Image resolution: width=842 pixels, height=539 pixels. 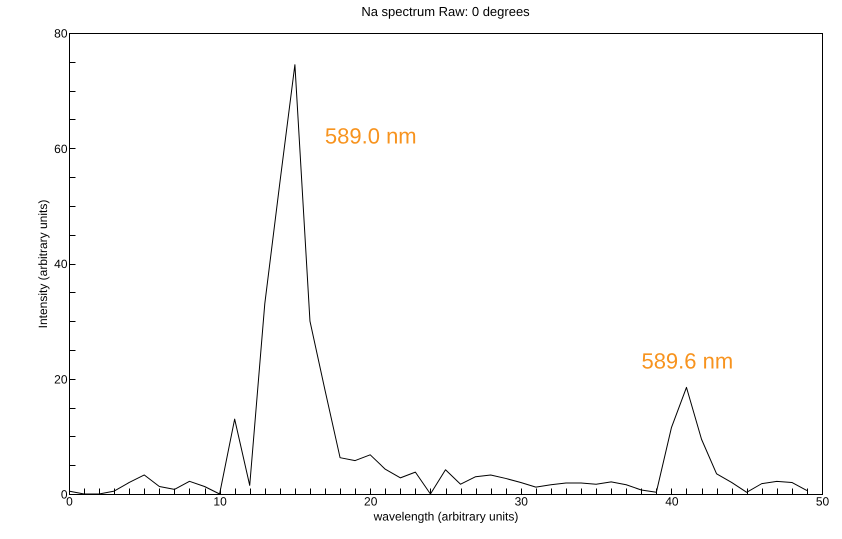 I want to click on y-tick-label: 40, so click(x=61, y=264).